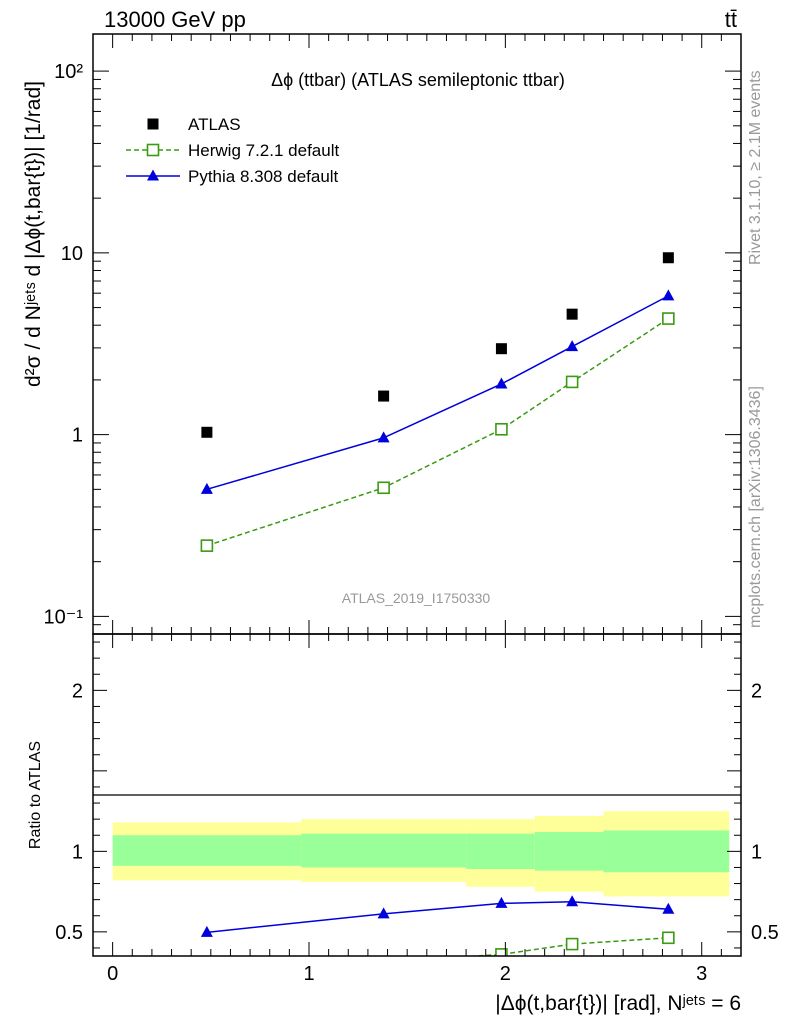 The height and width of the screenshot is (1024, 786). Describe the element at coordinates (175, 19) in the screenshot. I see `energy-label: 13000 GeV pp` at that location.